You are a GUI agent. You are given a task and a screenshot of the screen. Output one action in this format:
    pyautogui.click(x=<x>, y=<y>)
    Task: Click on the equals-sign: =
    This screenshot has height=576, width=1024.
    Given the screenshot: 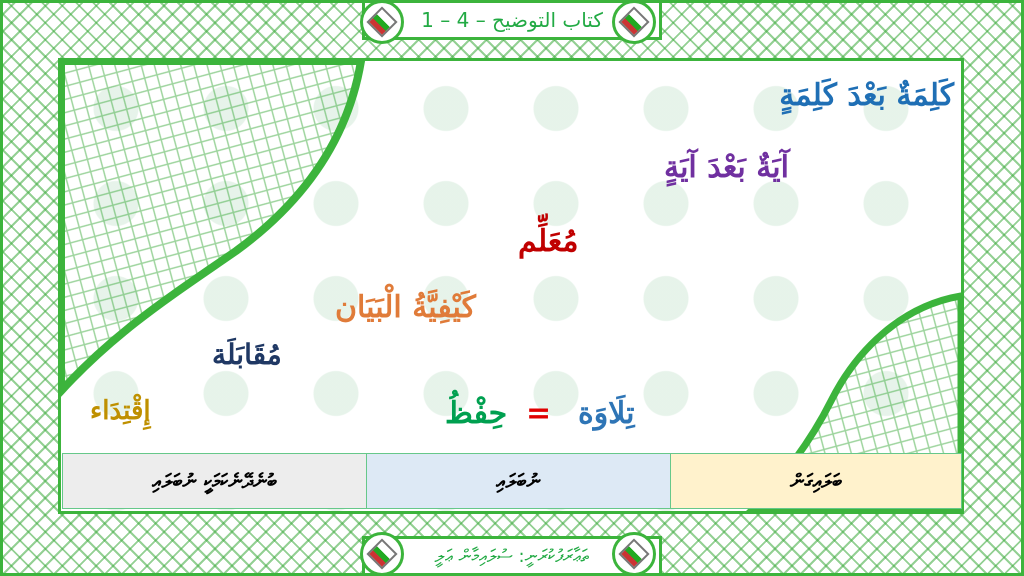 What is the action you would take?
    pyautogui.click(x=539, y=413)
    